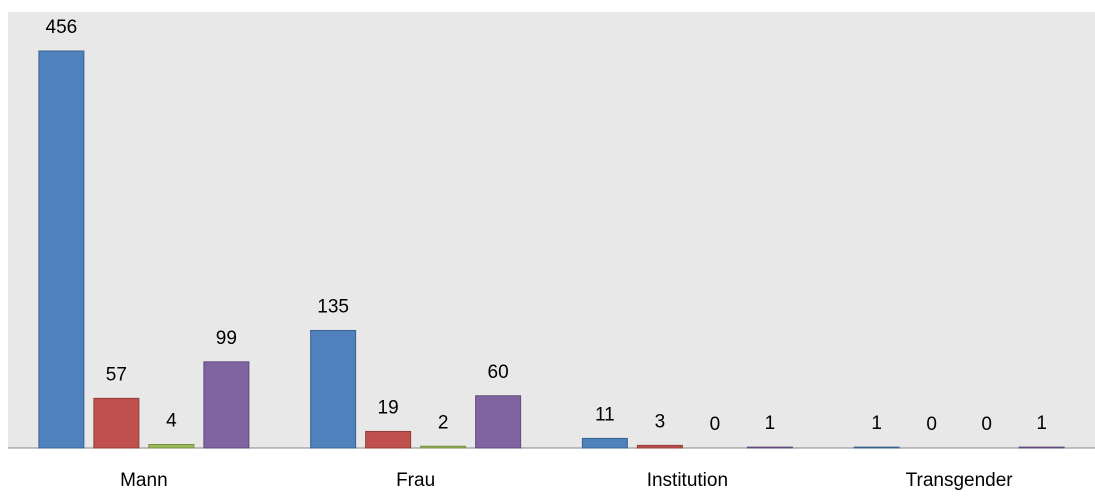  What do you see at coordinates (116, 374) in the screenshot?
I see `data-label: 57` at bounding box center [116, 374].